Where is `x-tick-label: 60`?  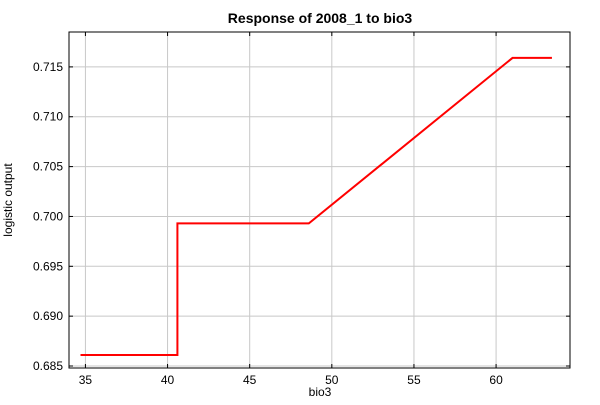 x-tick-label: 60 is located at coordinates (496, 380).